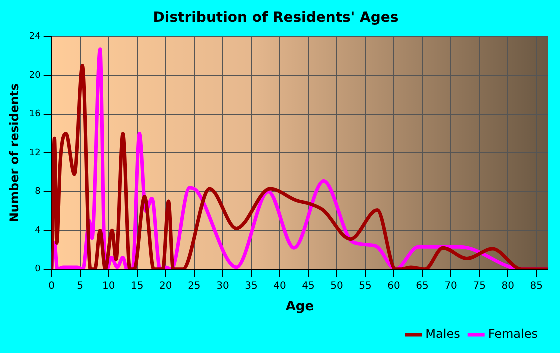  I want to click on y-tick-label: 4, so click(38, 231).